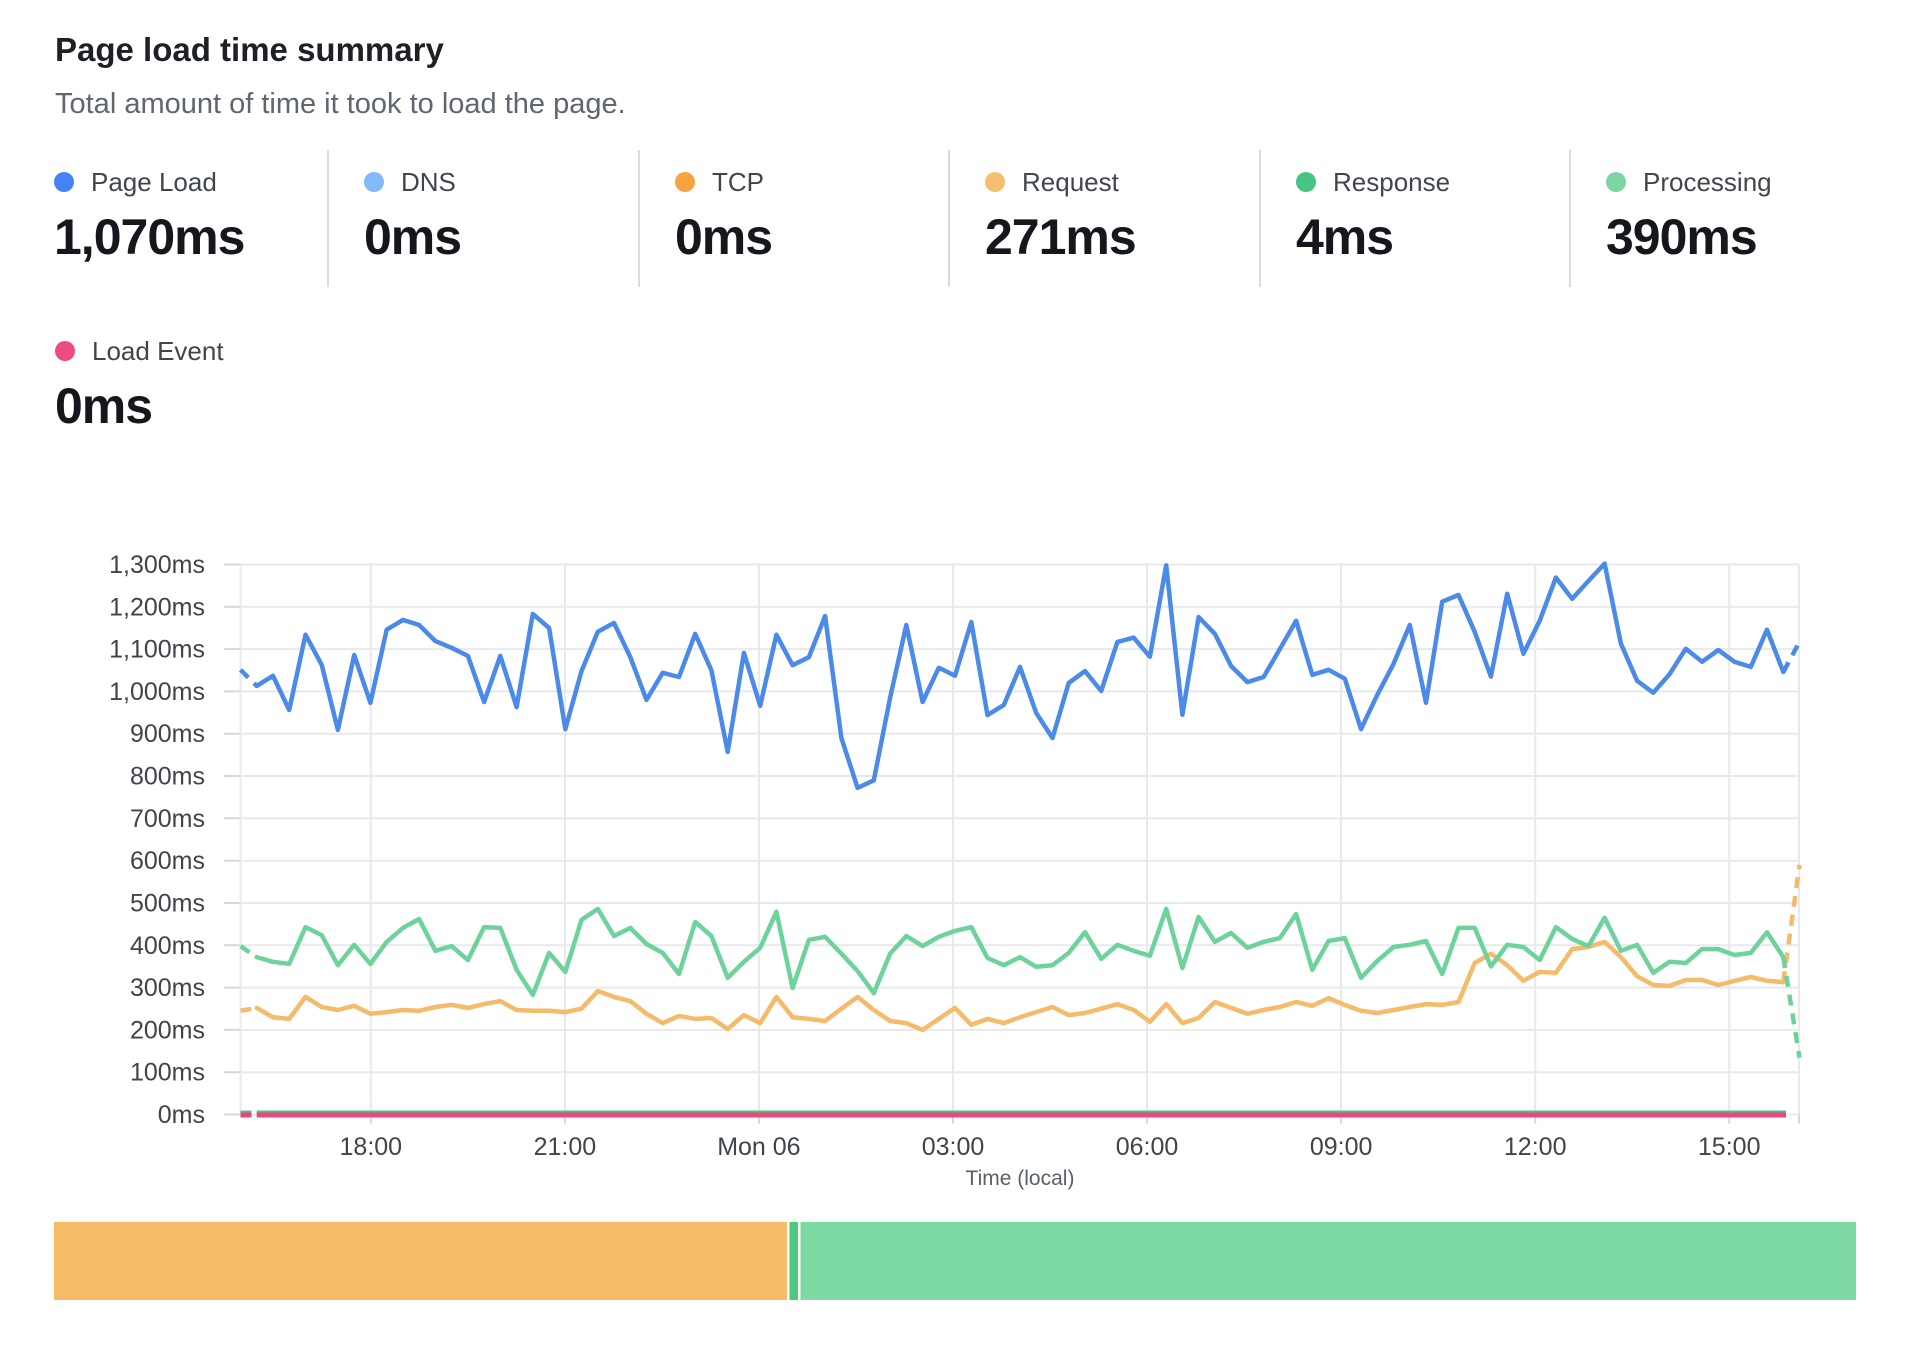 The image size is (1910, 1352). I want to click on svg-text: 1,000ms, so click(157, 692).